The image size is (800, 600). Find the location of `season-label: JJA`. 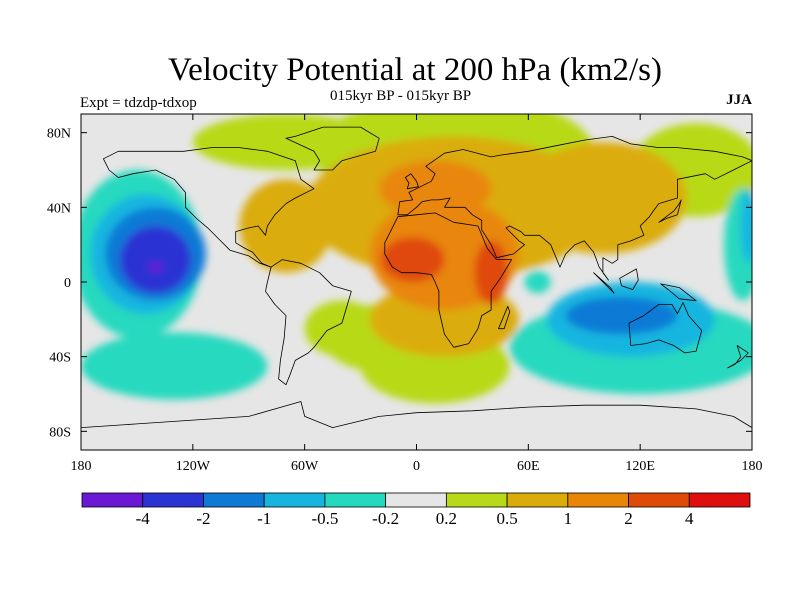

season-label: JJA is located at coordinates (739, 100).